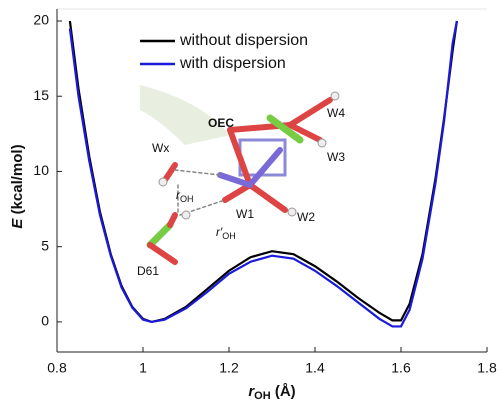 Image resolution: width=501 pixels, height=402 pixels. What do you see at coordinates (143, 368) in the screenshot?
I see `x-tick-label: 1` at bounding box center [143, 368].